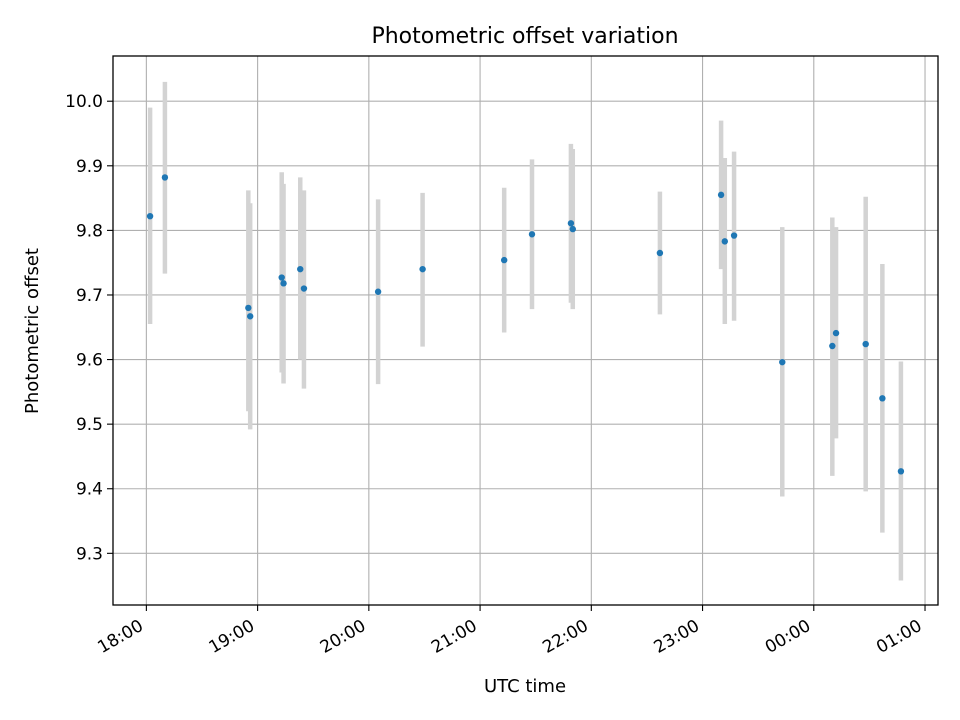  What do you see at coordinates (89, 231) in the screenshot?
I see `y-tick-label: 9.8` at bounding box center [89, 231].